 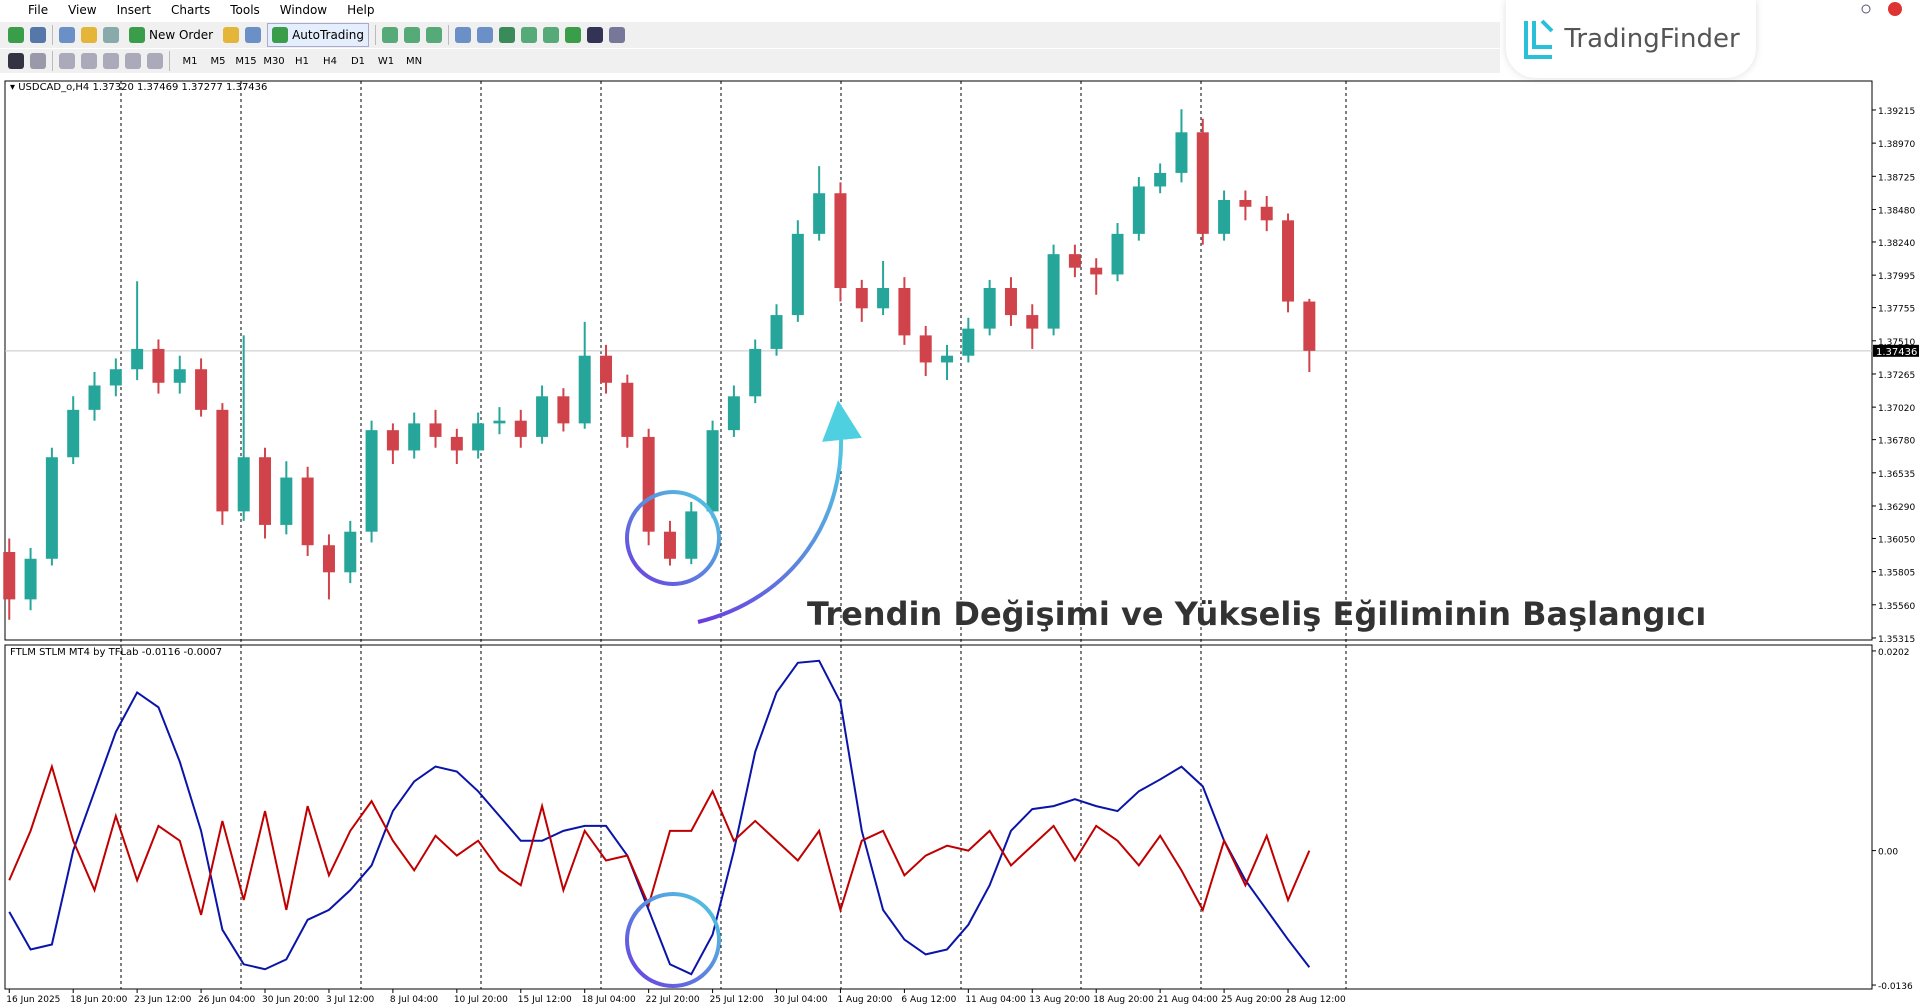 What do you see at coordinates (274, 61) in the screenshot?
I see `timeframe-button: M30` at bounding box center [274, 61].